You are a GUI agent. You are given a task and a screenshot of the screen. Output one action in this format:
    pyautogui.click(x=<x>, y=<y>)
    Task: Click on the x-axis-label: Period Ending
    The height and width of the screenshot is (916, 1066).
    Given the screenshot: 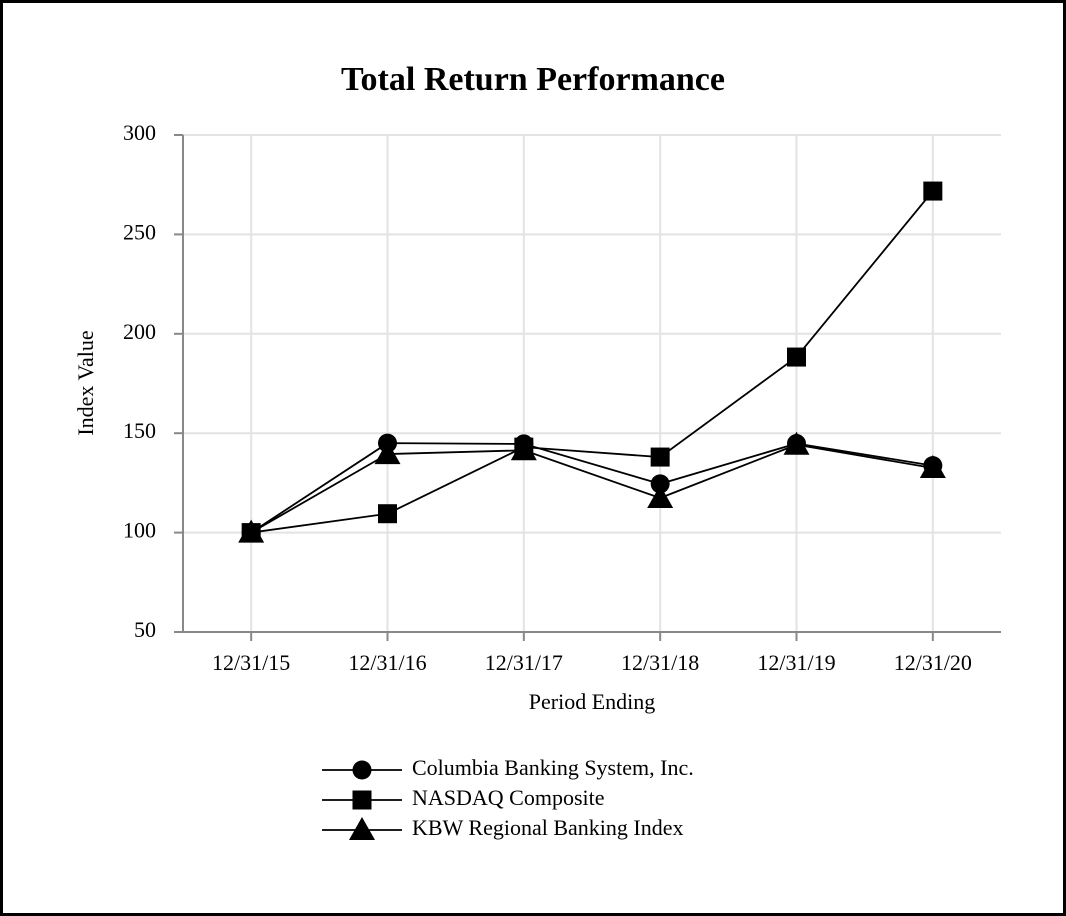 What is the action you would take?
    pyautogui.click(x=592, y=701)
    